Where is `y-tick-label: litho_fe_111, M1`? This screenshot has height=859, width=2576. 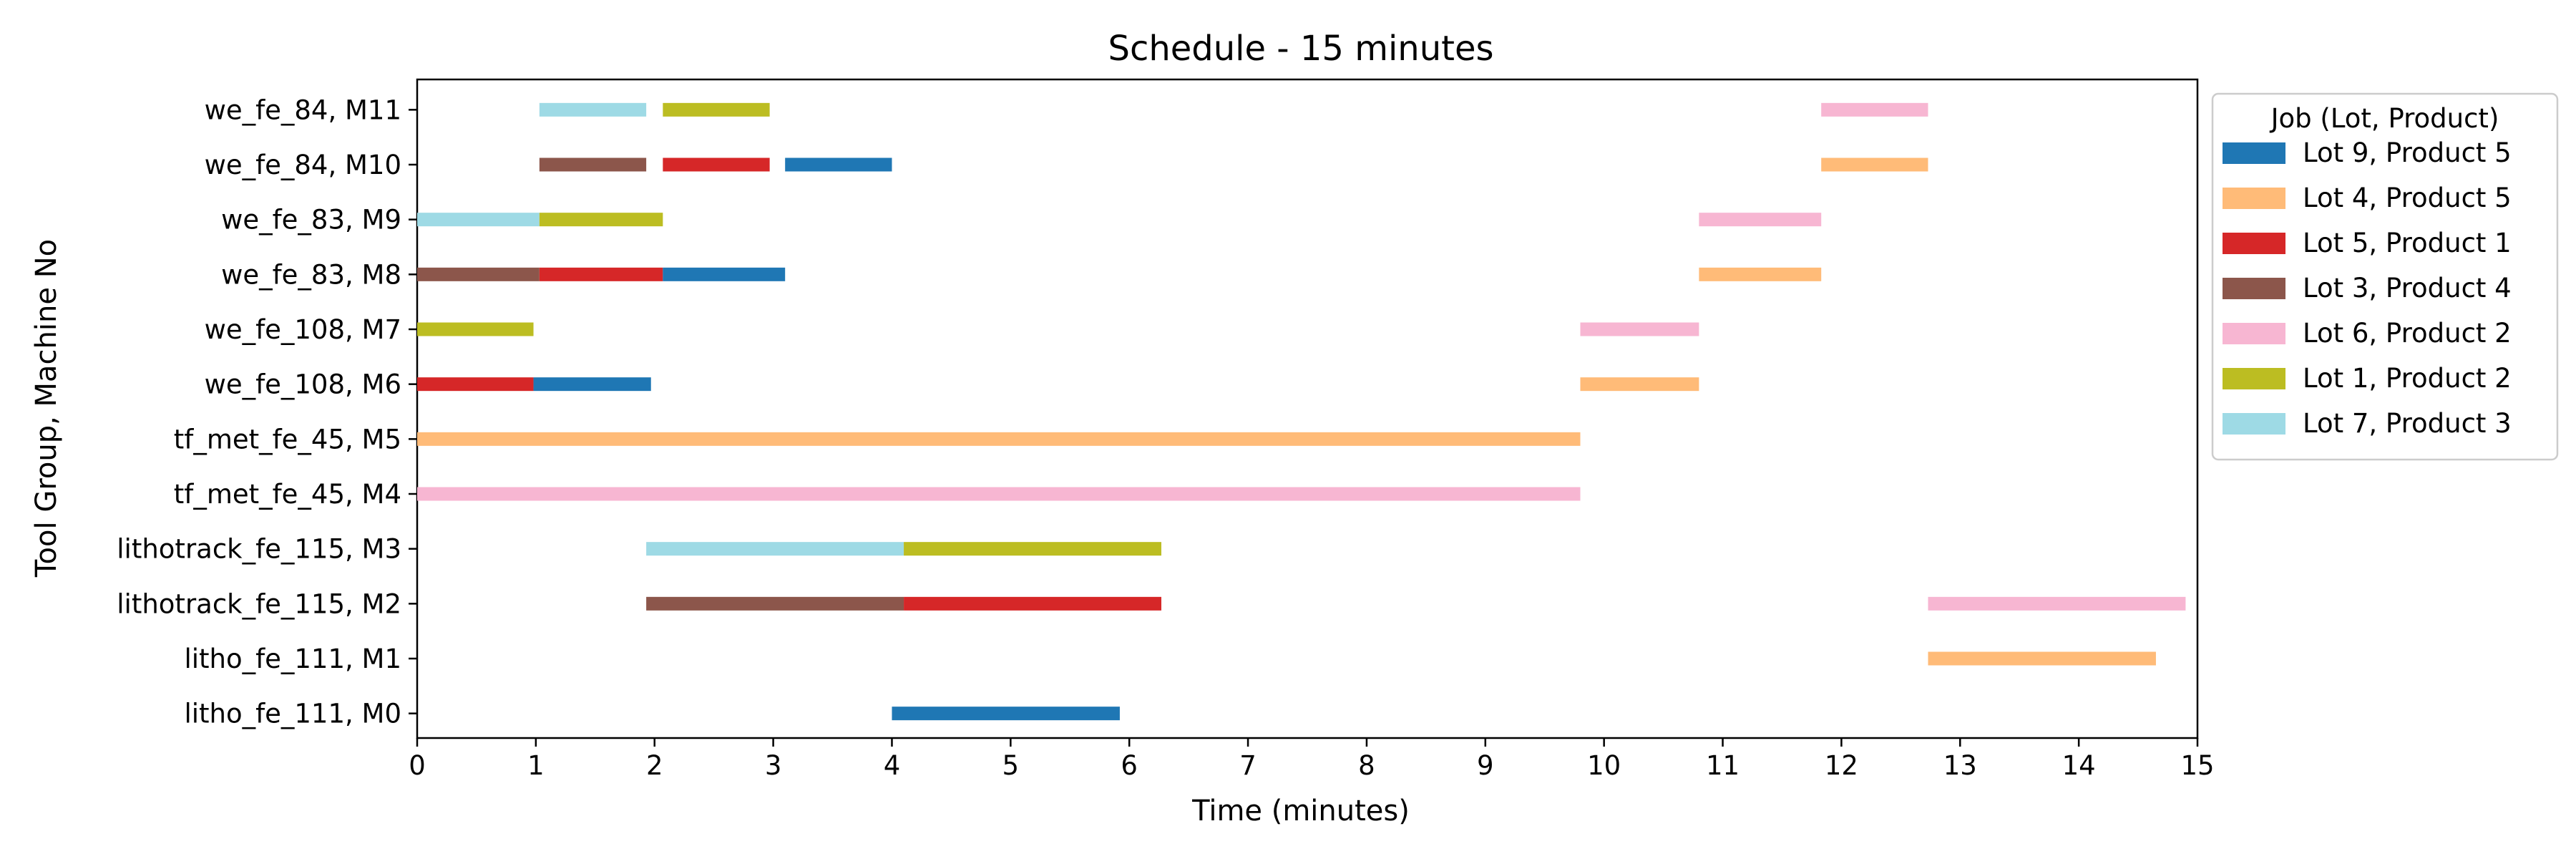
y-tick-label: litho_fe_111, M1 is located at coordinates (292, 659).